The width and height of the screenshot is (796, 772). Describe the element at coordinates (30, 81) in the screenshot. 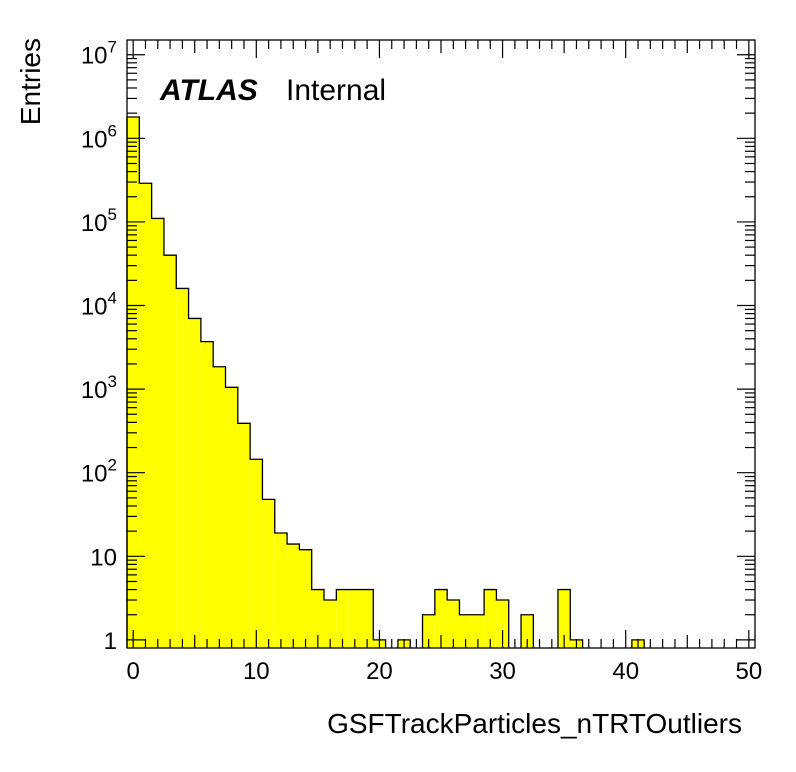

I see `y-axis-title: Entries` at that location.